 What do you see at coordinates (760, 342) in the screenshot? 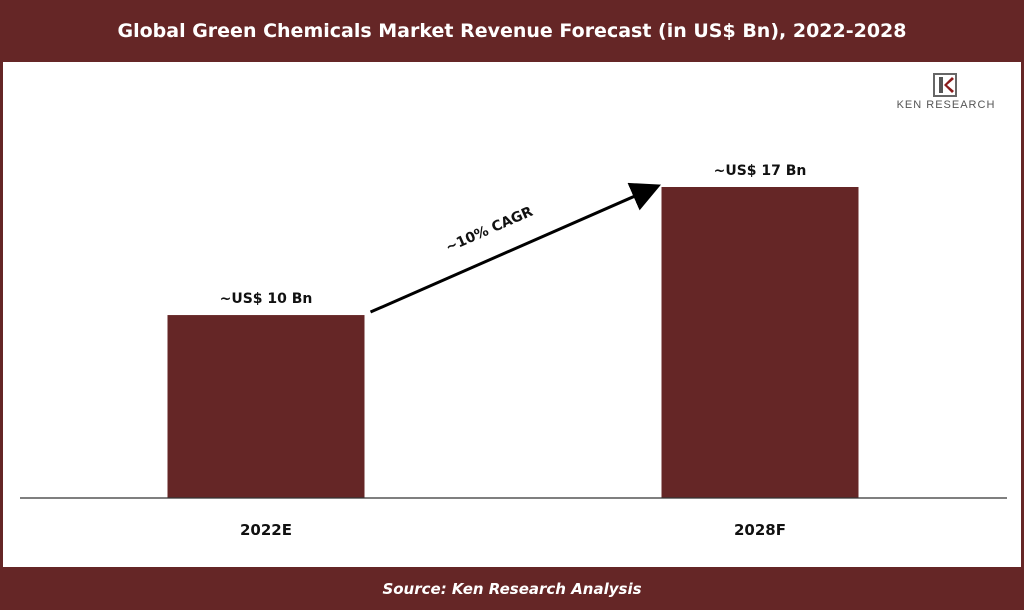
I see `bar-2028f` at bounding box center [760, 342].